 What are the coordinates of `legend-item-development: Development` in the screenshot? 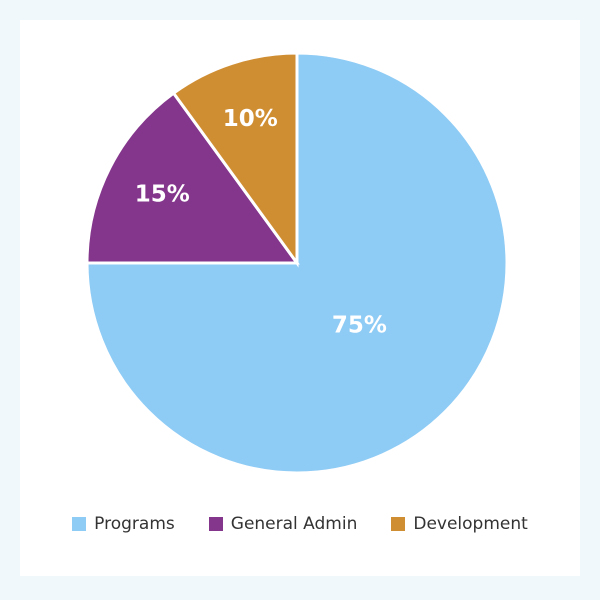 It's located at (459, 524).